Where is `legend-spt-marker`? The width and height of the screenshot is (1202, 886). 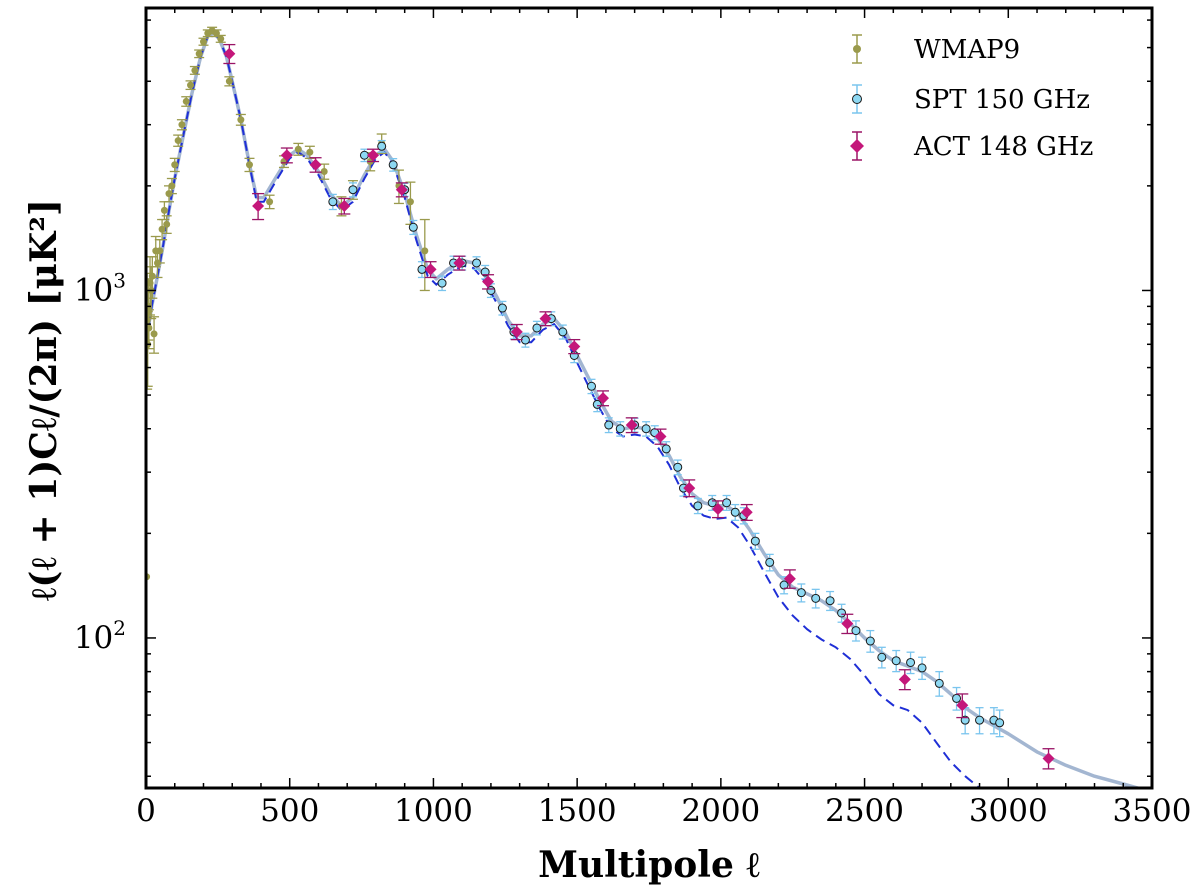
legend-spt-marker is located at coordinates (857, 99).